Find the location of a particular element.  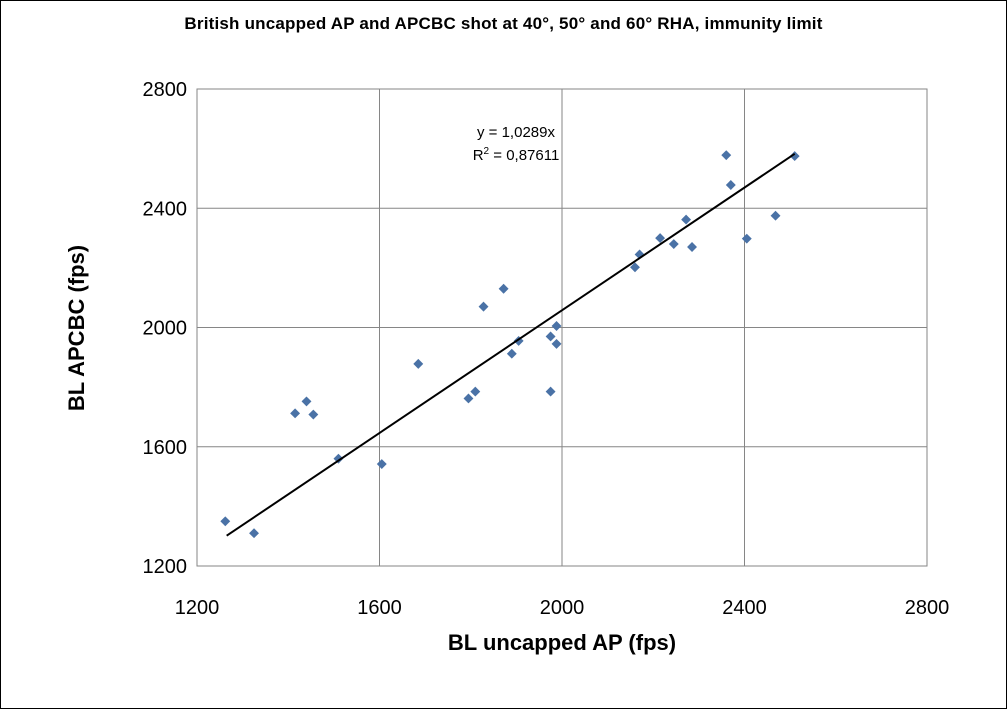

y-tick-label: 2400 is located at coordinates (165, 209).